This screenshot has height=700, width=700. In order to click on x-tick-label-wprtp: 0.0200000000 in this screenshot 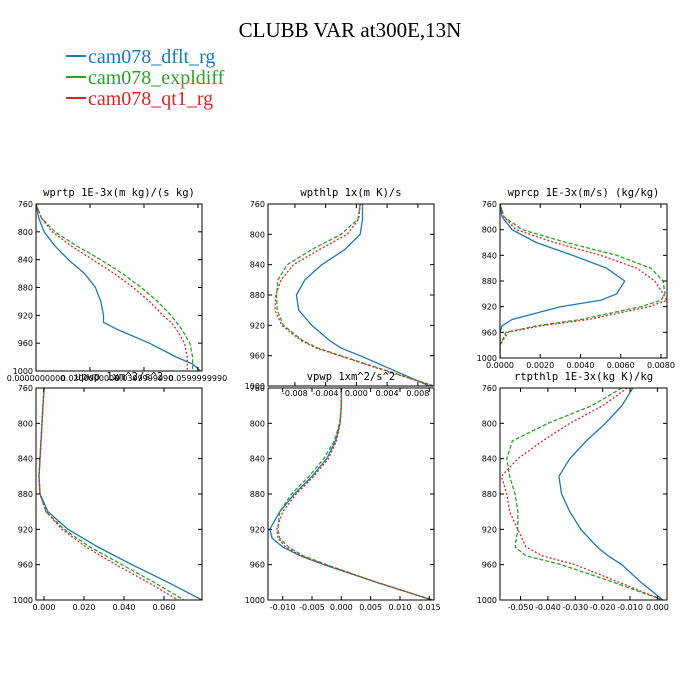, I will do `click(90, 378)`.